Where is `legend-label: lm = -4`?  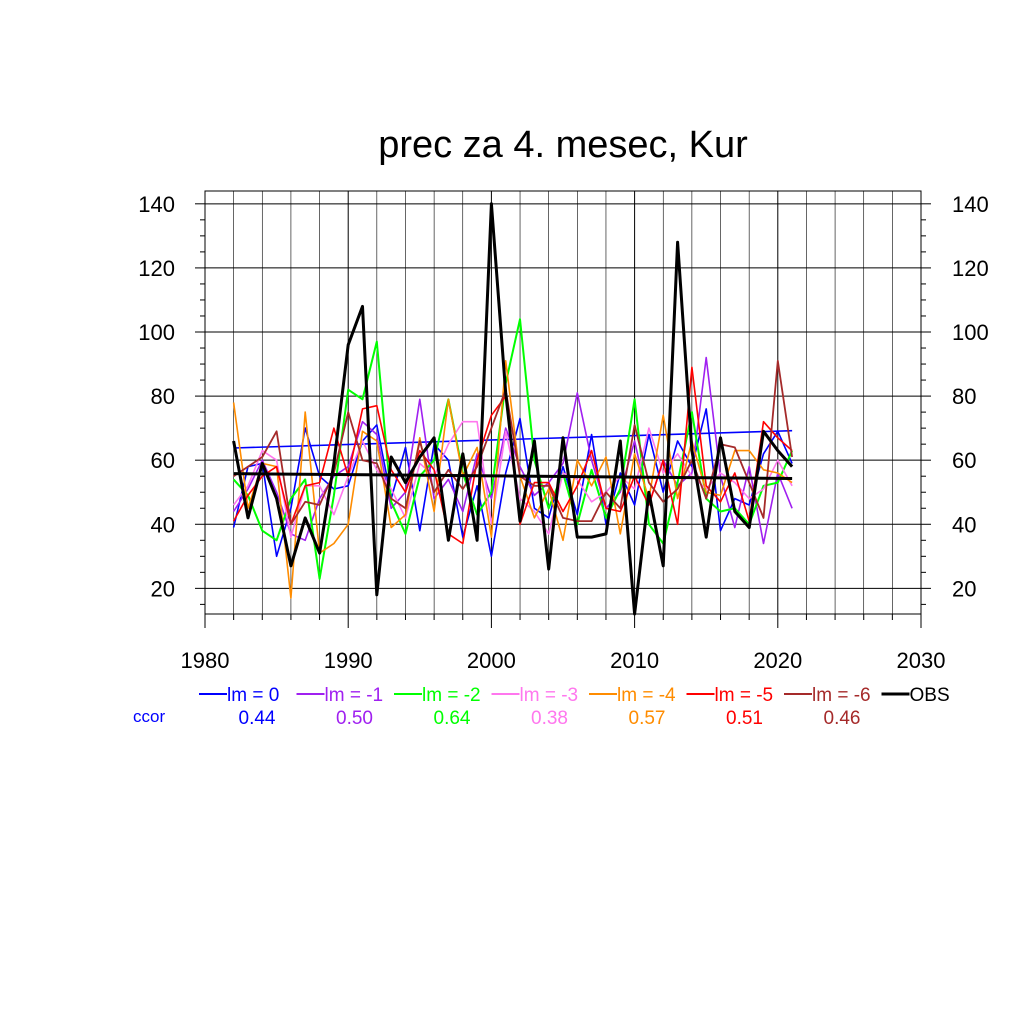
legend-label: lm = -4 is located at coordinates (646, 695).